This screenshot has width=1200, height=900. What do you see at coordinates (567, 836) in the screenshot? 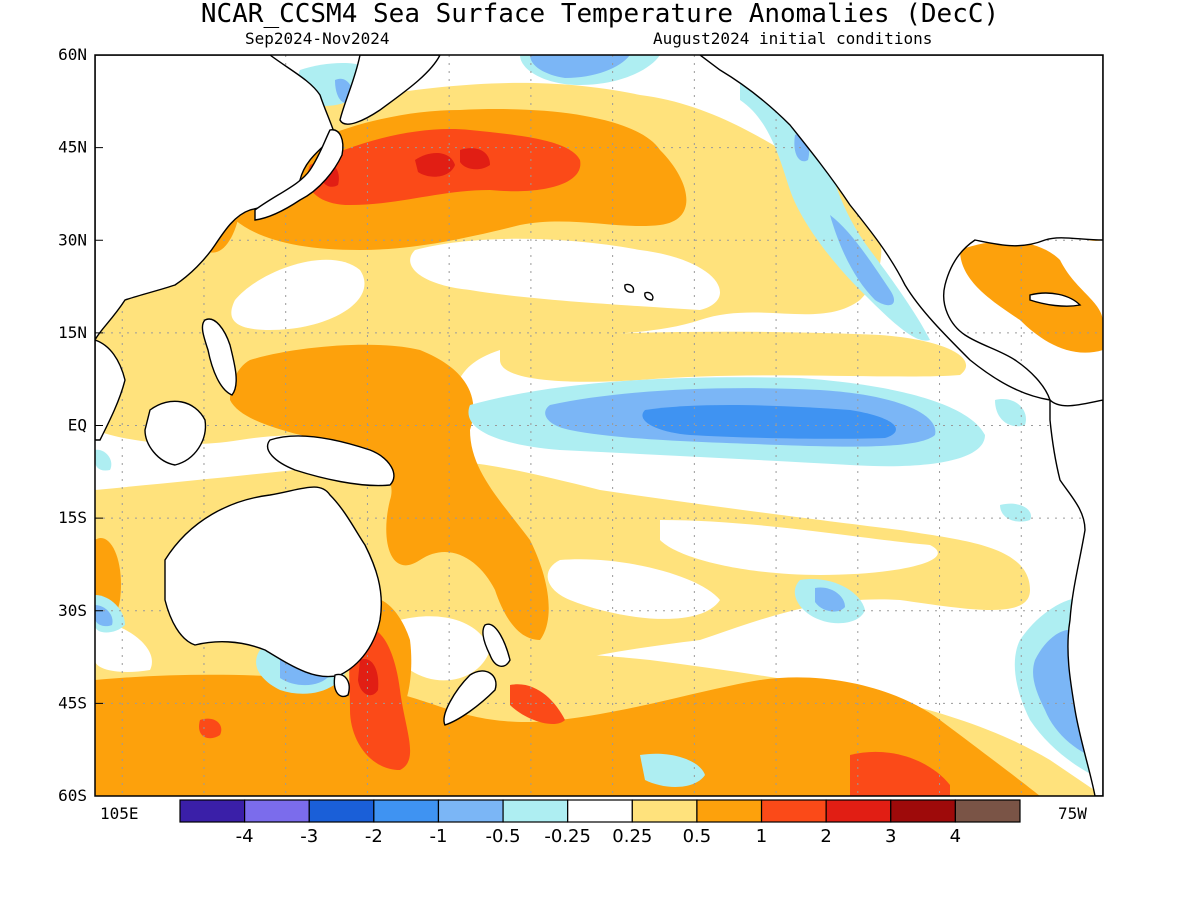
I see `colorbar-label: -0.25` at bounding box center [567, 836].